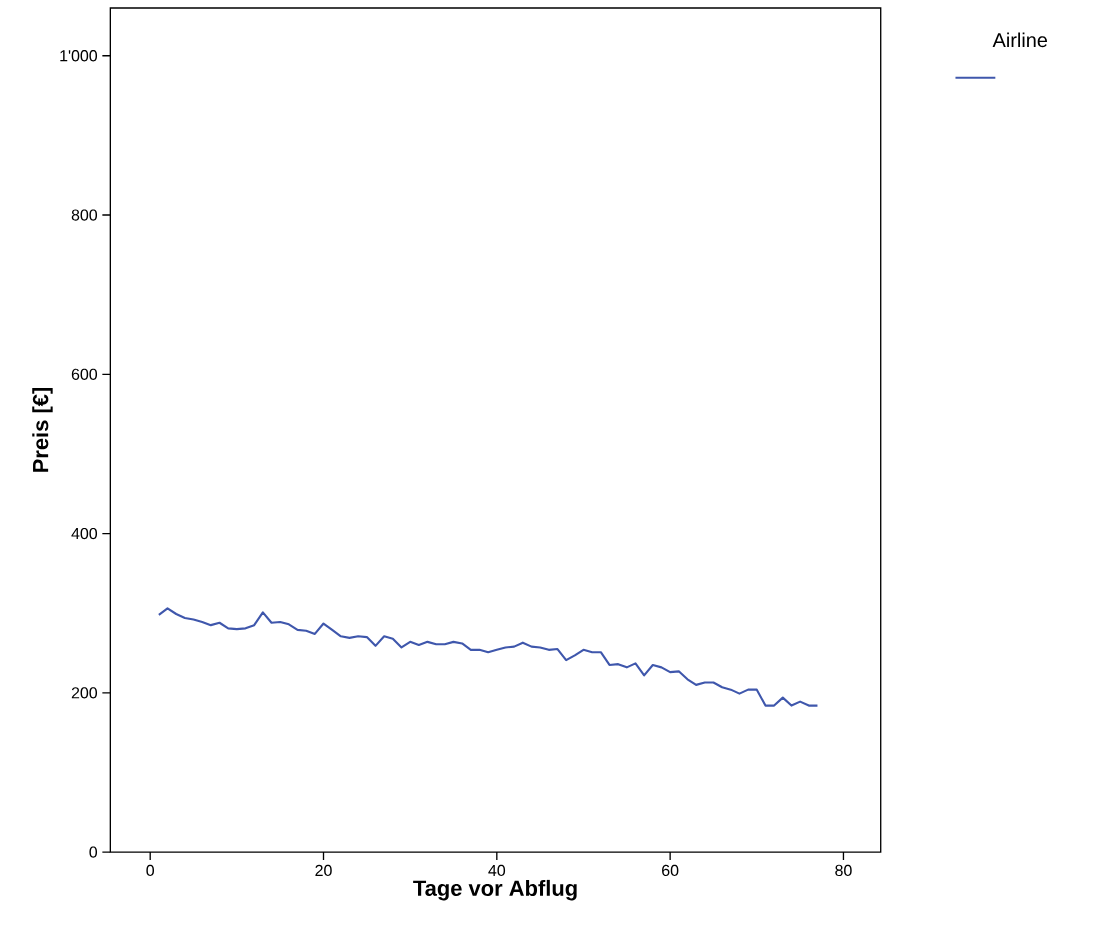 This screenshot has width=1093, height=930. Describe the element at coordinates (84, 534) in the screenshot. I see `y-tick-label: 400` at that location.